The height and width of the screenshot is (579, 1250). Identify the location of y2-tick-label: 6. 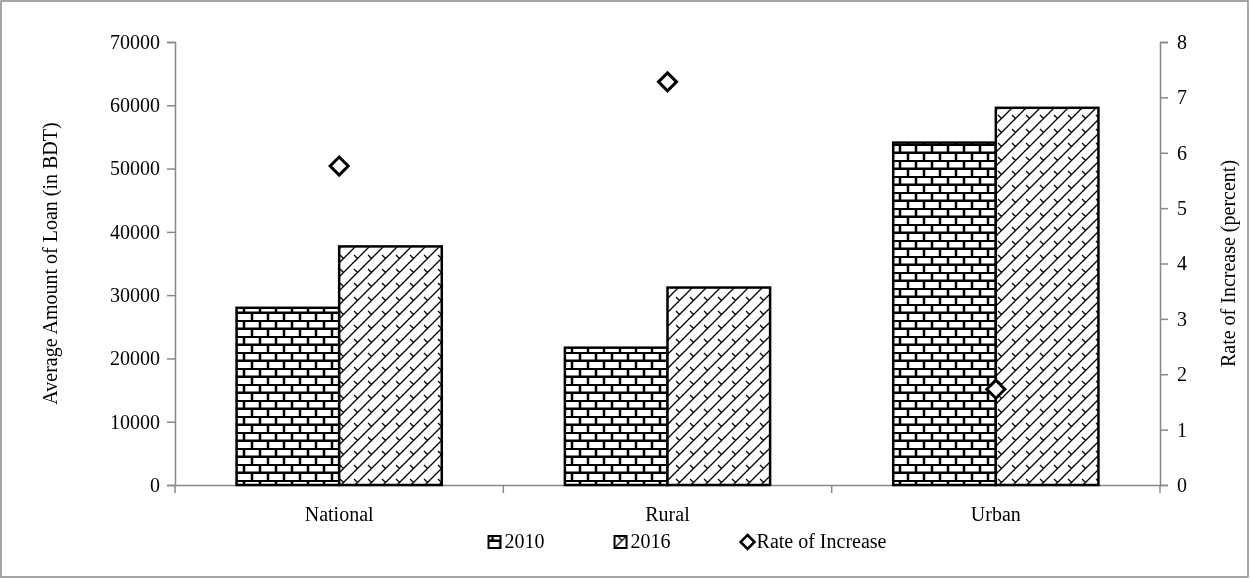
(1182, 152).